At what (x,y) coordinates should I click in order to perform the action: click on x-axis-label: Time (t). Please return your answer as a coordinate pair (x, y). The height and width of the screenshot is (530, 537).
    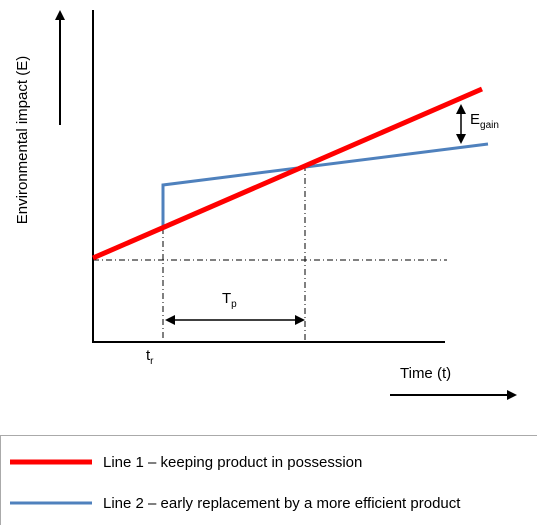
    Looking at the image, I should click on (425, 373).